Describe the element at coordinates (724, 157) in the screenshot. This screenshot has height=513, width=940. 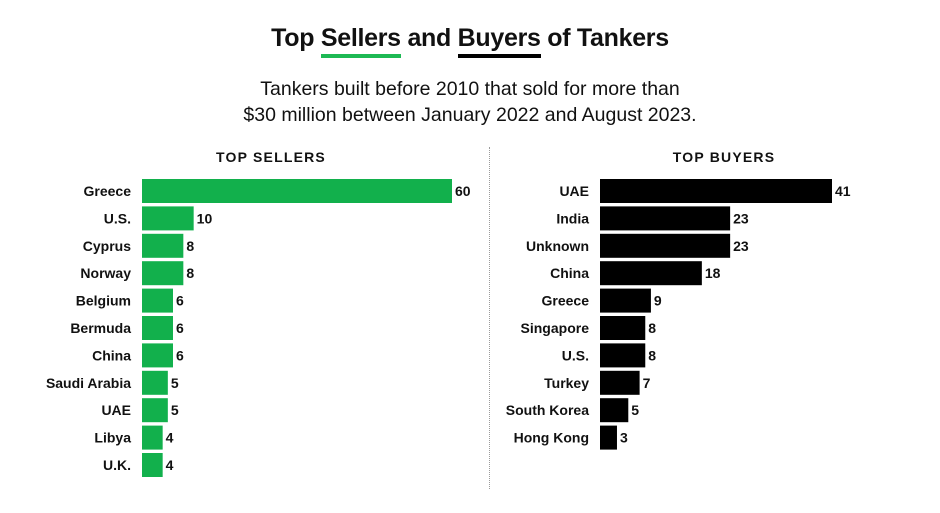
I see `buyers-panel-title: TOP BUYERS` at that location.